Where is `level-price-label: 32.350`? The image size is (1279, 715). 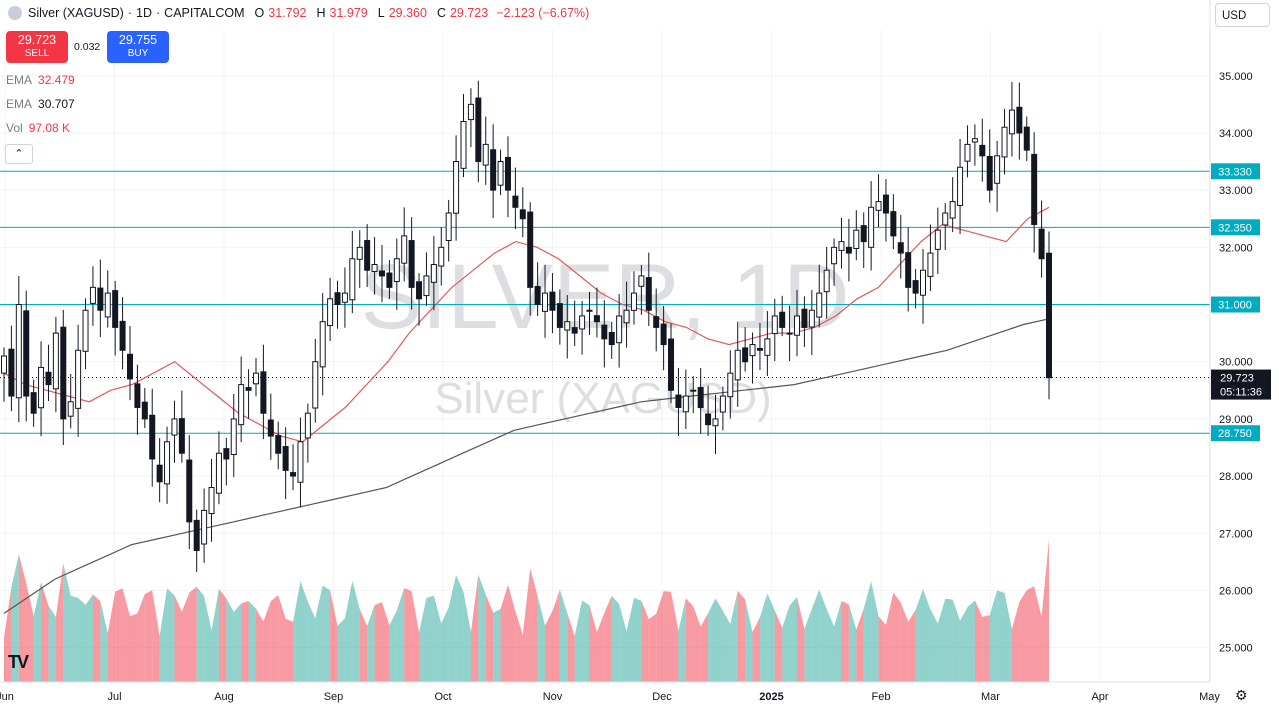
level-price-label: 32.350 is located at coordinates (1235, 228).